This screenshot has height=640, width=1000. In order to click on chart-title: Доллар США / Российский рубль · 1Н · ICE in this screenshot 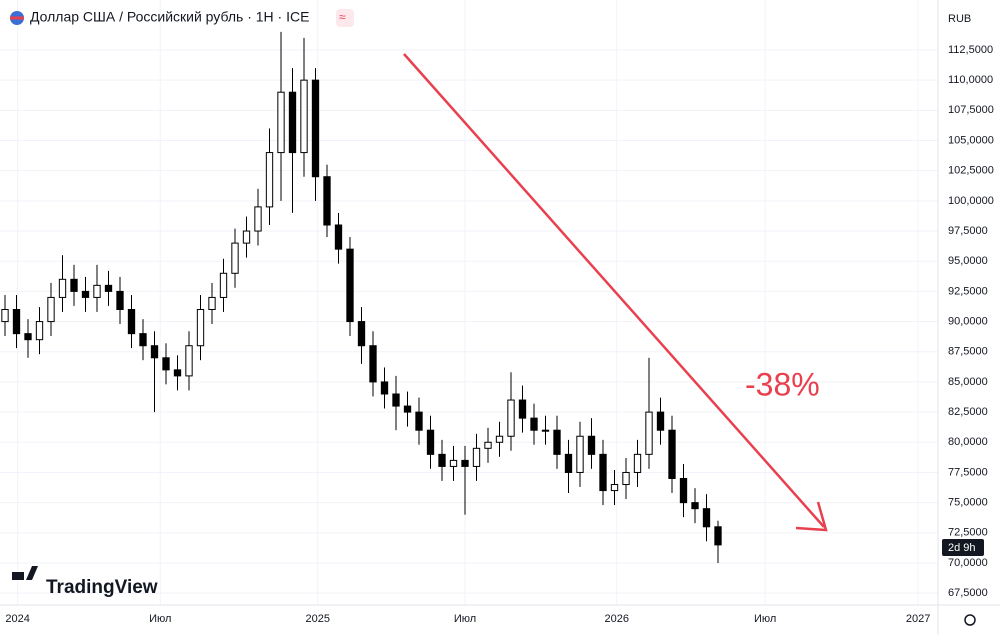, I will do `click(169, 17)`.